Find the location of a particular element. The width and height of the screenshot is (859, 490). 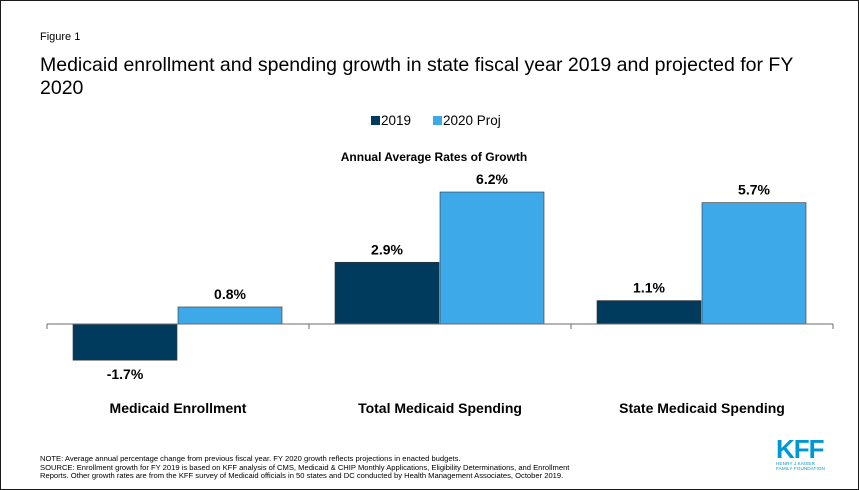

data-label: 2.9% is located at coordinates (387, 249).